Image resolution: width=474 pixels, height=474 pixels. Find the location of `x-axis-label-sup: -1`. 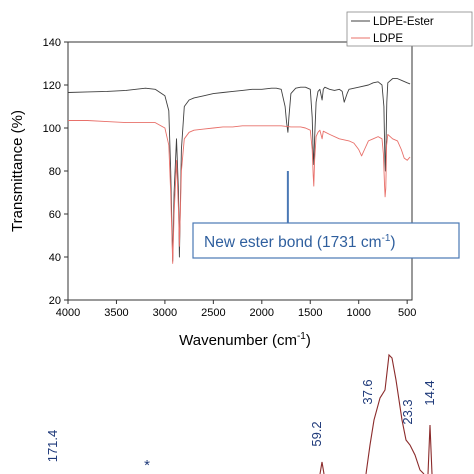

x-axis-label-sup: -1 is located at coordinates (301, 336).